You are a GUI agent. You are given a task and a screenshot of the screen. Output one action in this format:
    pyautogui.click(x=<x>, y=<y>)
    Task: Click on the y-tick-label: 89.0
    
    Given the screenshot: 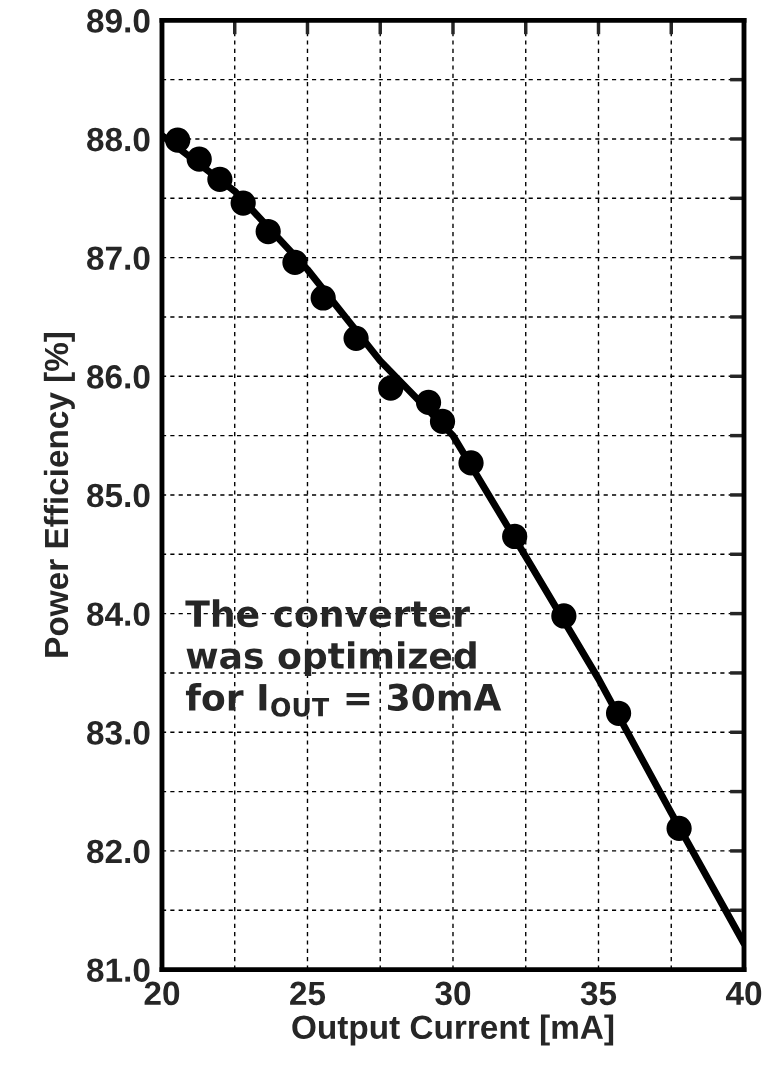 What is the action you would take?
    pyautogui.click(x=118, y=21)
    